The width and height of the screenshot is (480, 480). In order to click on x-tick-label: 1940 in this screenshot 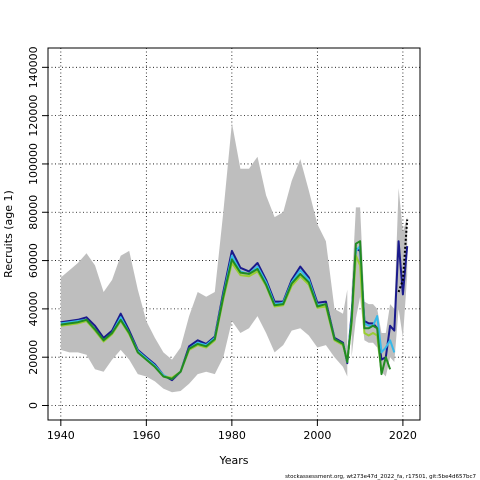, I will do `click(61, 435)`.